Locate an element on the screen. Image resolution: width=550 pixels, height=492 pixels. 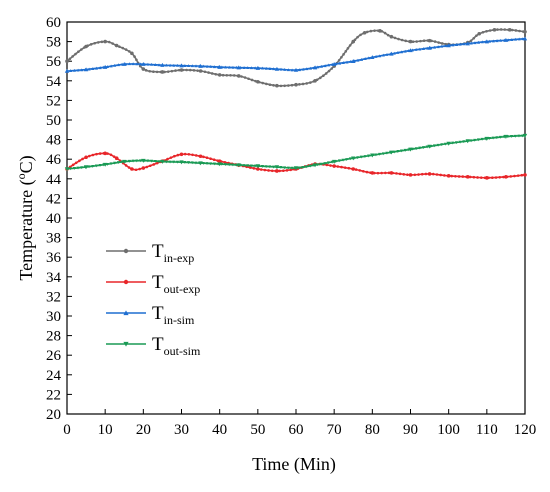
x-tick-label: 40 is located at coordinates (219, 430).